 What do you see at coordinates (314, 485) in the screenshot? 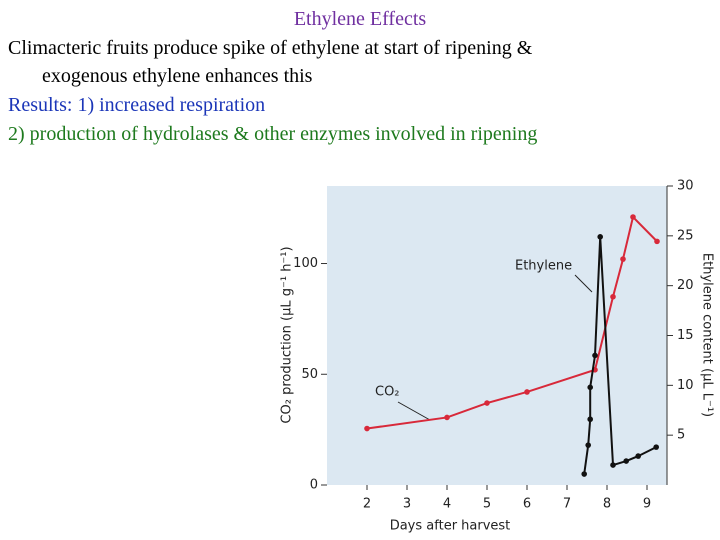
I see `y-tick-label: 0` at bounding box center [314, 485].